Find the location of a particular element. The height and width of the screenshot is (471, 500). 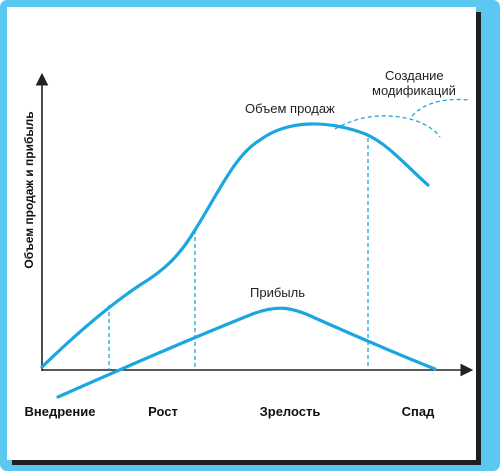

modifications-label-line1: Создание is located at coordinates (414, 75).